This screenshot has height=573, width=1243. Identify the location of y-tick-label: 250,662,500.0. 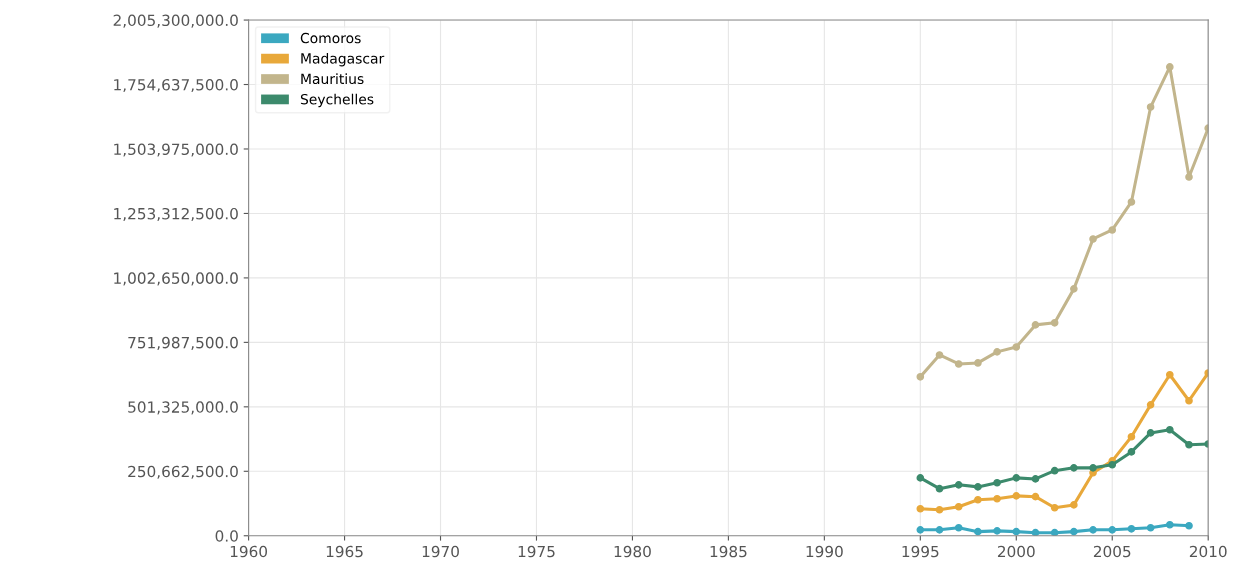
(183, 472).